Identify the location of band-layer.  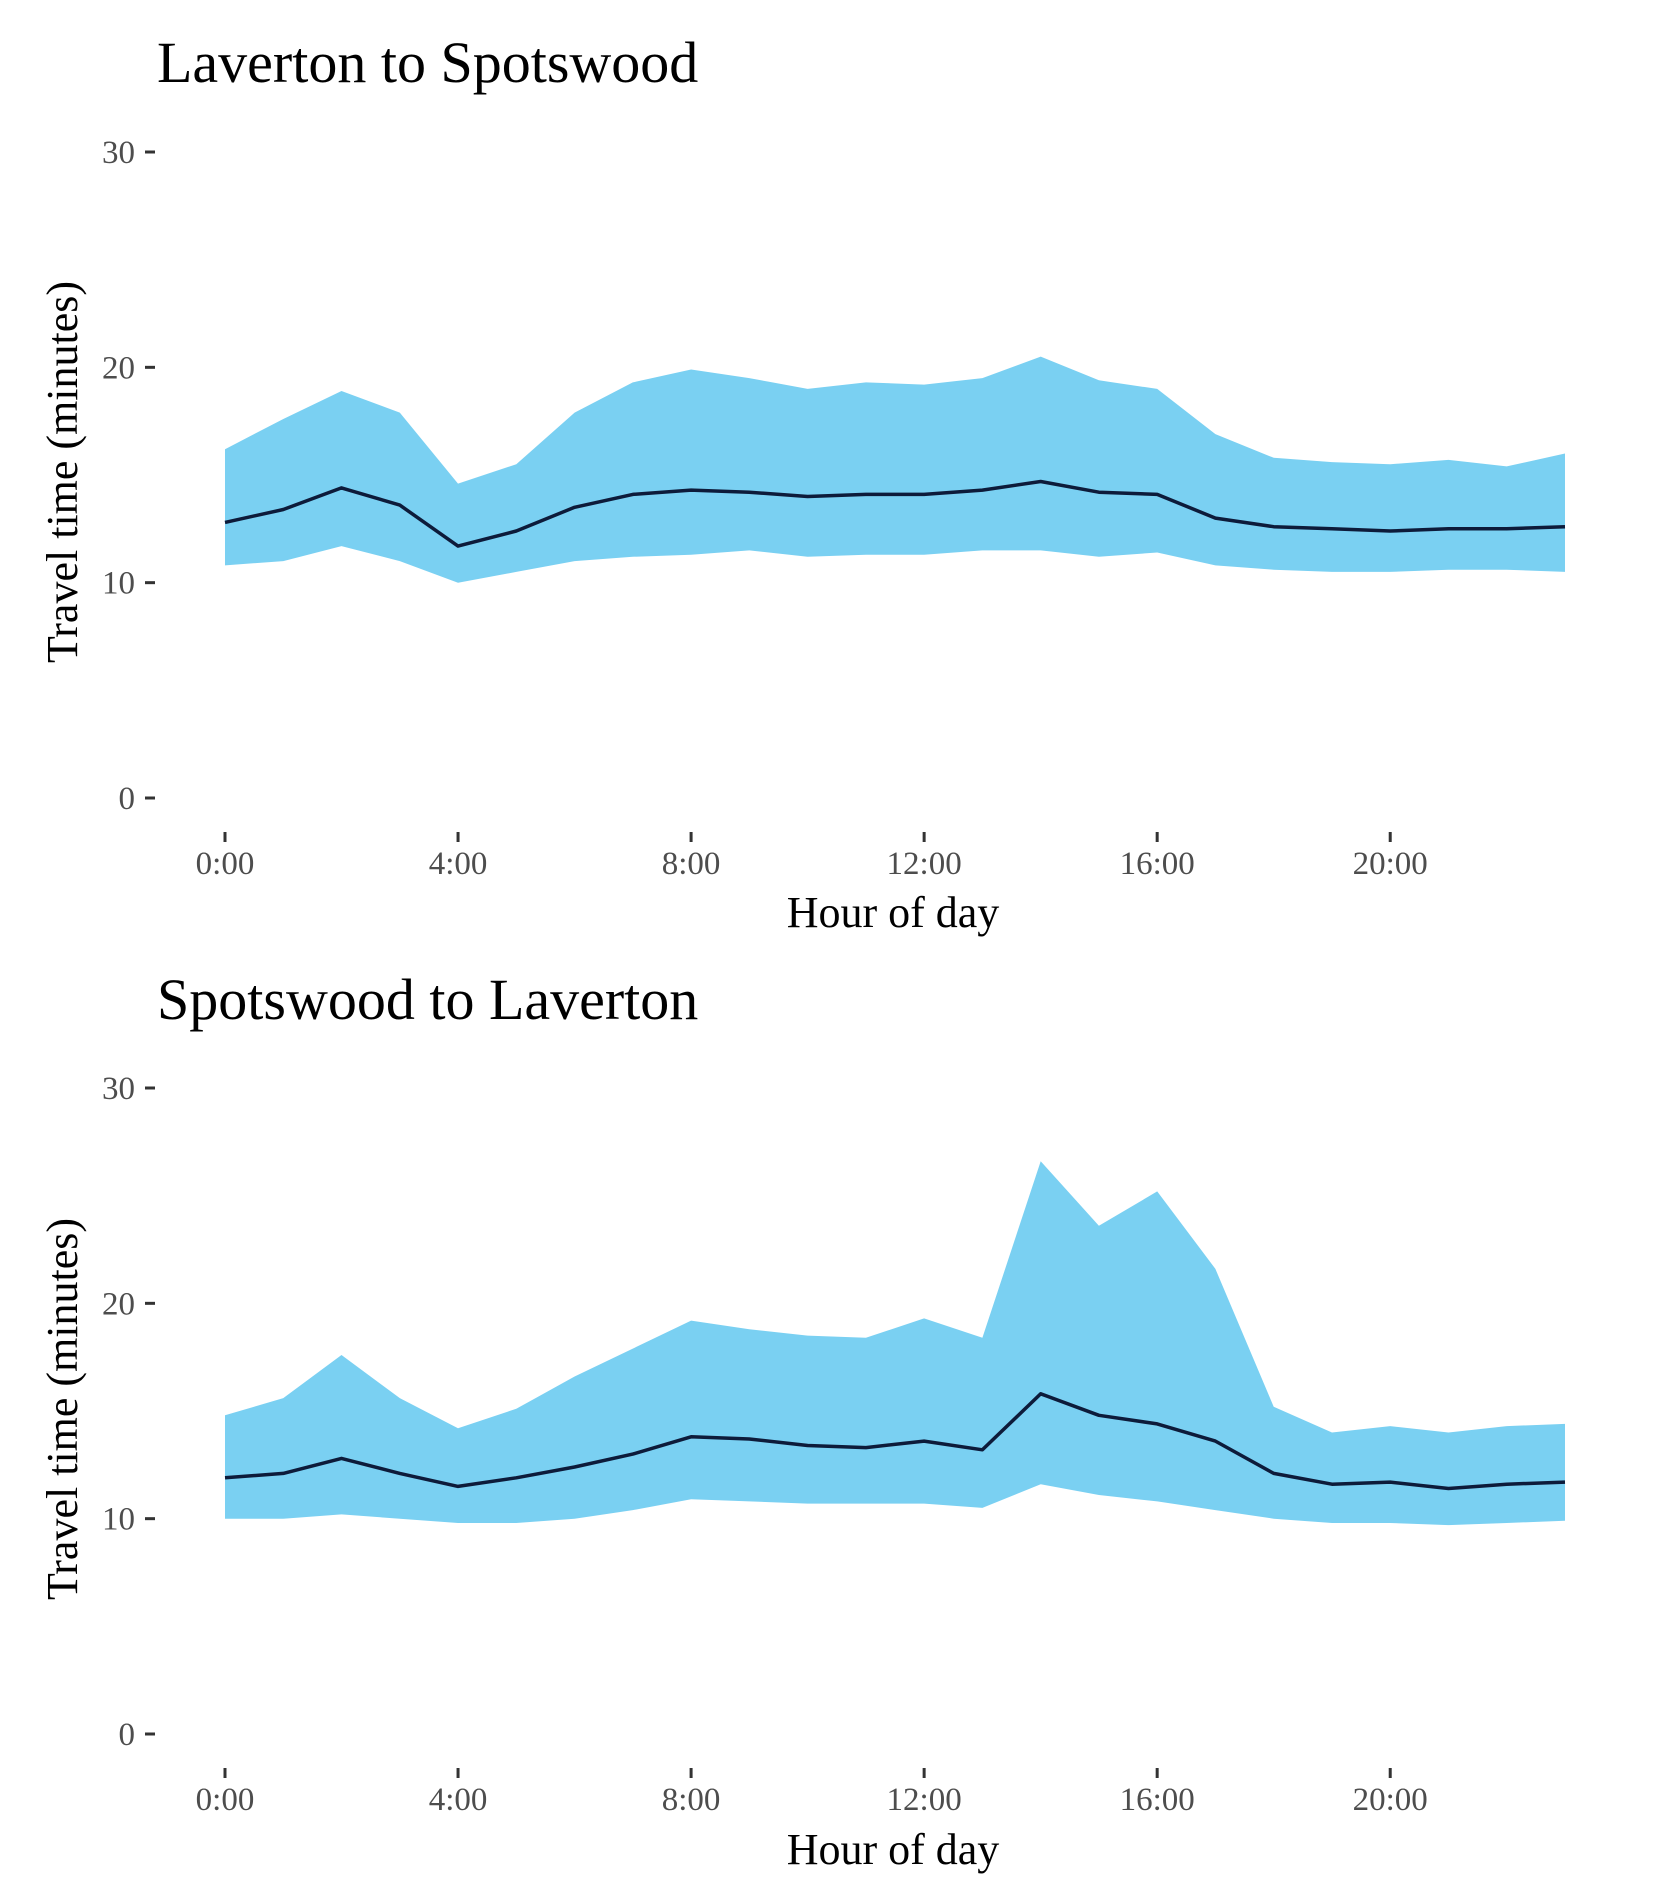
(895, 469).